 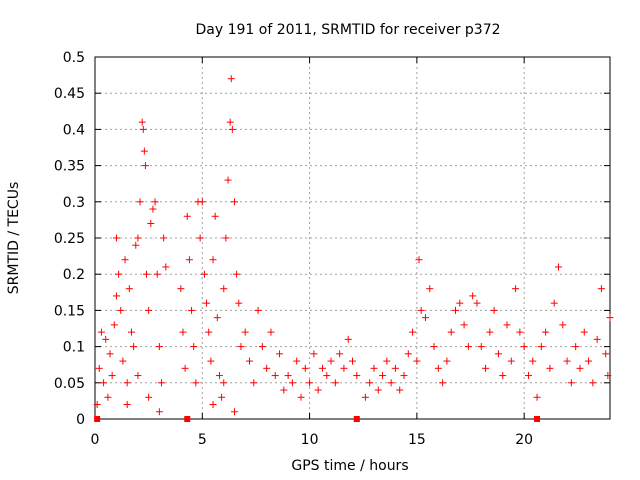 I want to click on y-tick-label: 0.05, so click(x=69, y=384).